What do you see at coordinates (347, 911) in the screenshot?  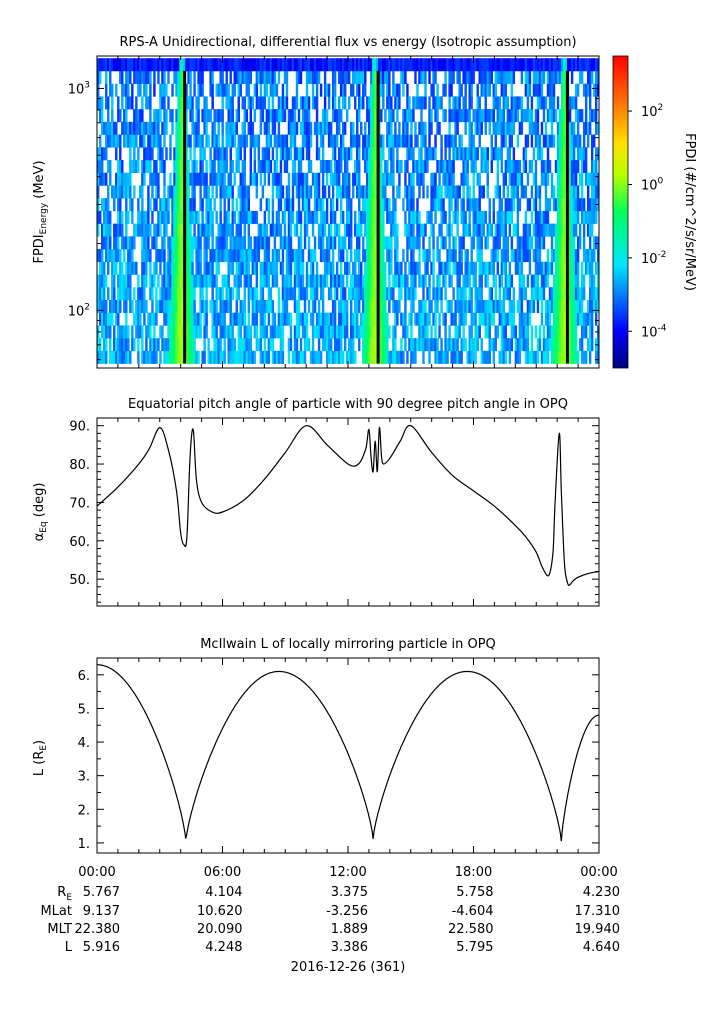 I see `ephemeris-value: -3.256` at bounding box center [347, 911].